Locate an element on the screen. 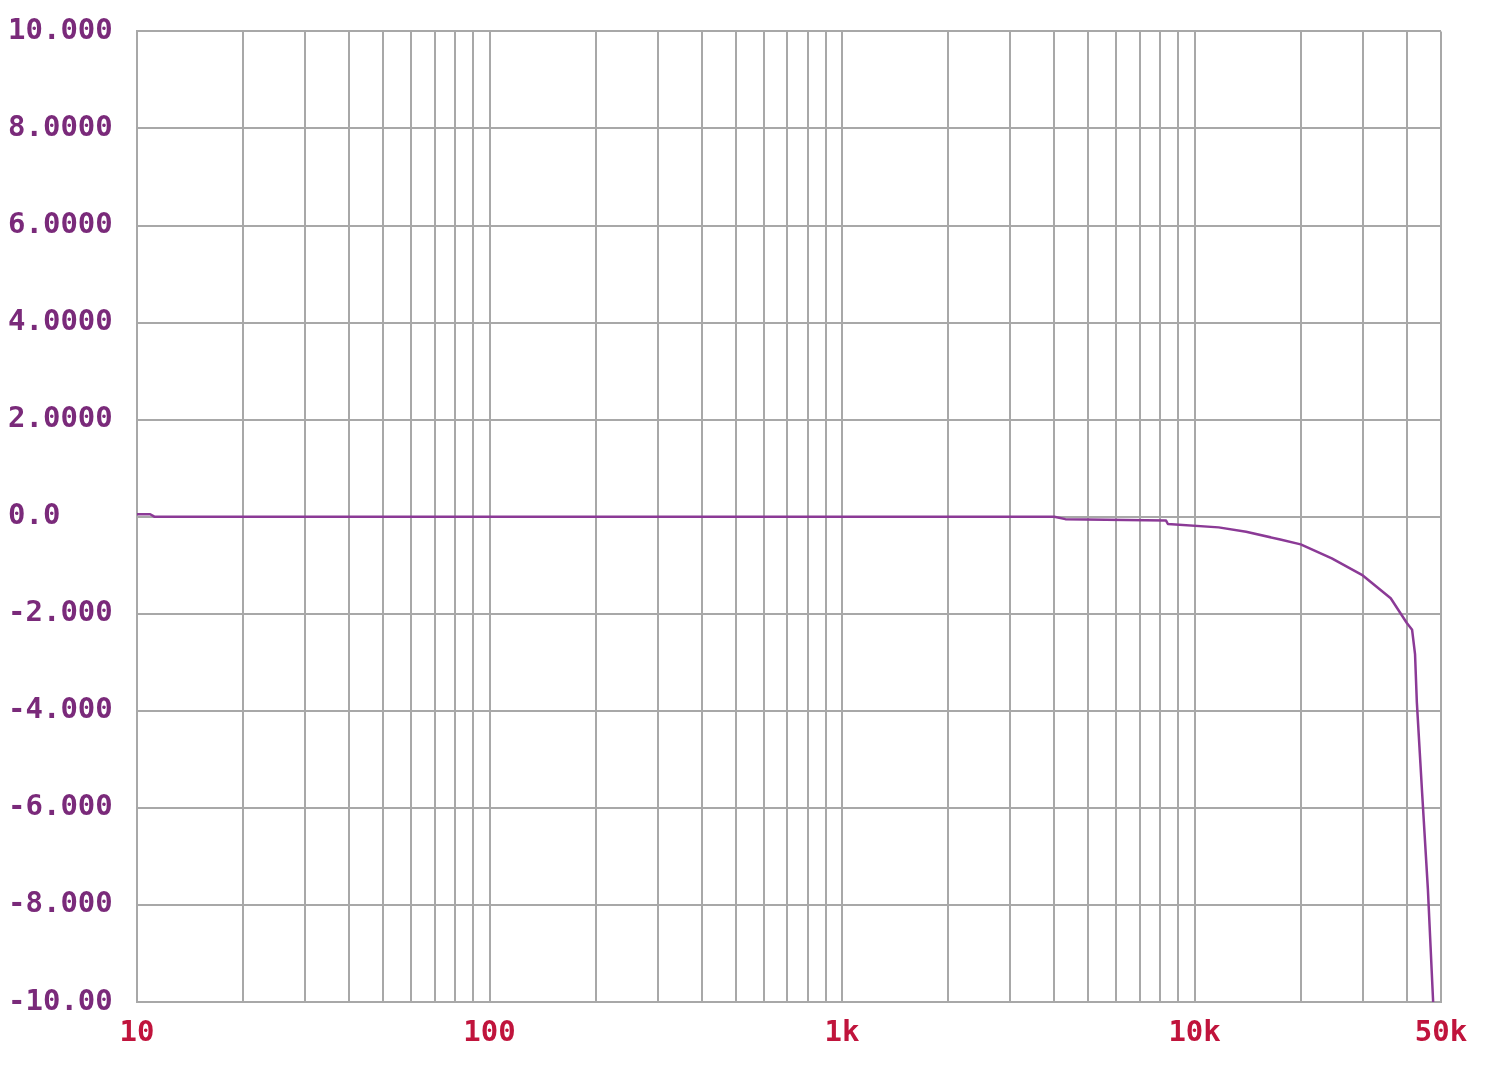 Image resolution: width=1500 pixels, height=1072 pixels. y-tick-label: 0.0 is located at coordinates (34, 514).